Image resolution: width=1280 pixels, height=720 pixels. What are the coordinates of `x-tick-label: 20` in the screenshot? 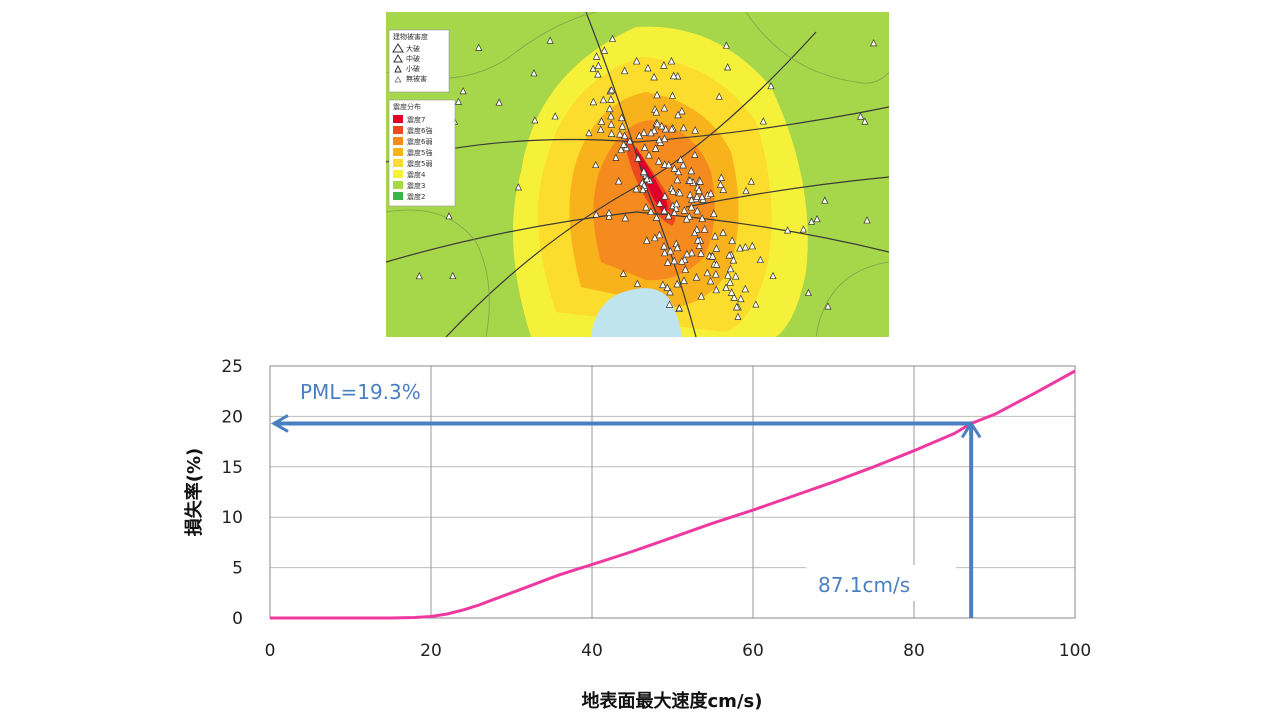 It's located at (431, 651).